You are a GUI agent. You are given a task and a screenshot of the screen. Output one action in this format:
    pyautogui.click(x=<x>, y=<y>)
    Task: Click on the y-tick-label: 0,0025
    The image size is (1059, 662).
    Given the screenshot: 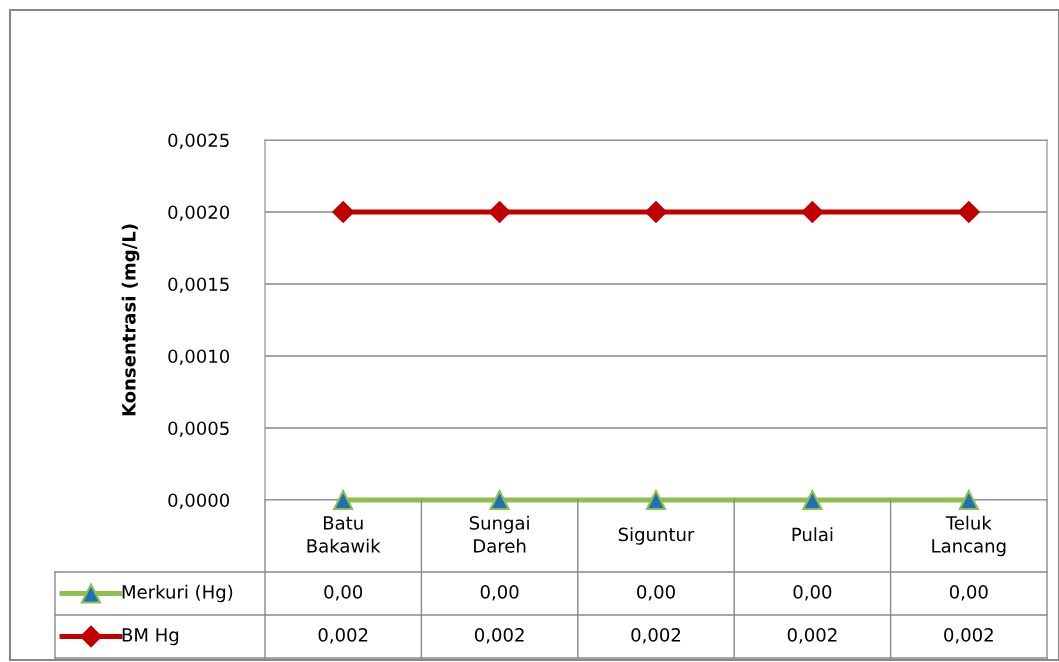 What is the action you would take?
    pyautogui.click(x=198, y=141)
    